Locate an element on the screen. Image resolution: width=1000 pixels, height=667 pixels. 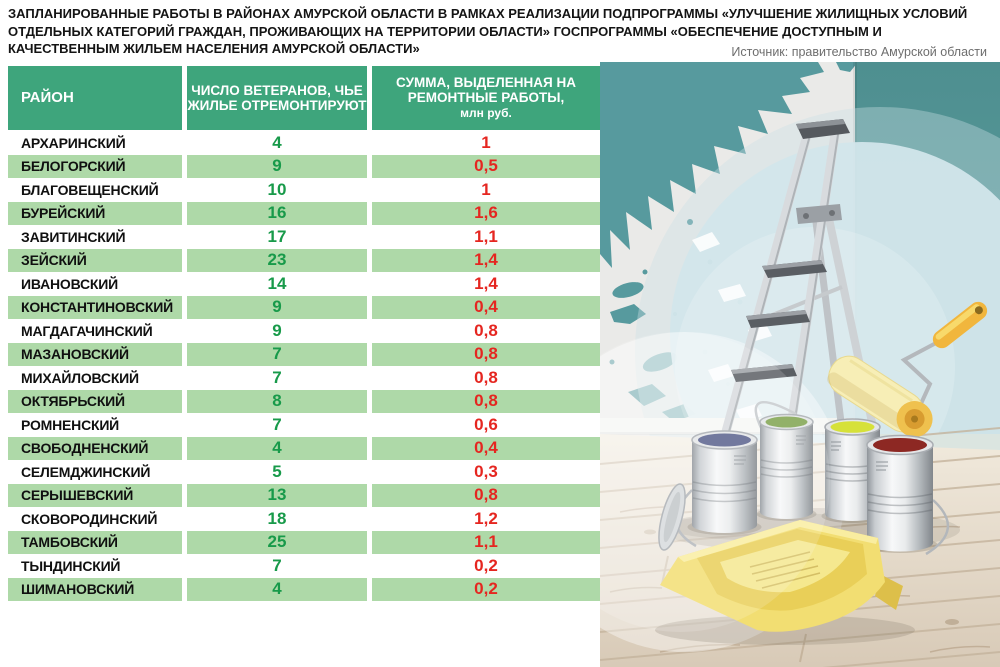
district-cell: СВОБОДНЕНСКИЙ is located at coordinates (95, 448).